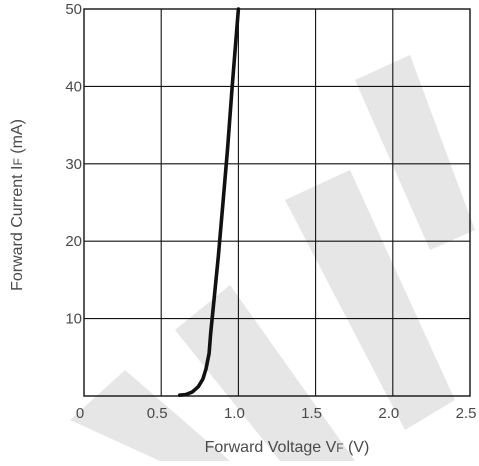 The height and width of the screenshot is (466, 479). What do you see at coordinates (18, 161) in the screenshot?
I see `y-axis-label-sub: F` at bounding box center [18, 161].